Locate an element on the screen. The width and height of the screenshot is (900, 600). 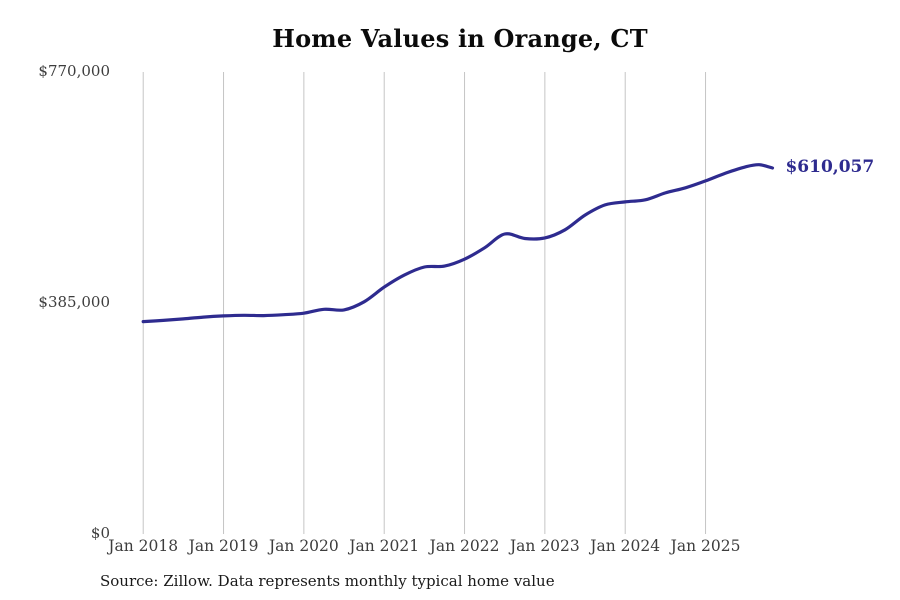
x-tick-label: Jan 2022 is located at coordinates (464, 546).